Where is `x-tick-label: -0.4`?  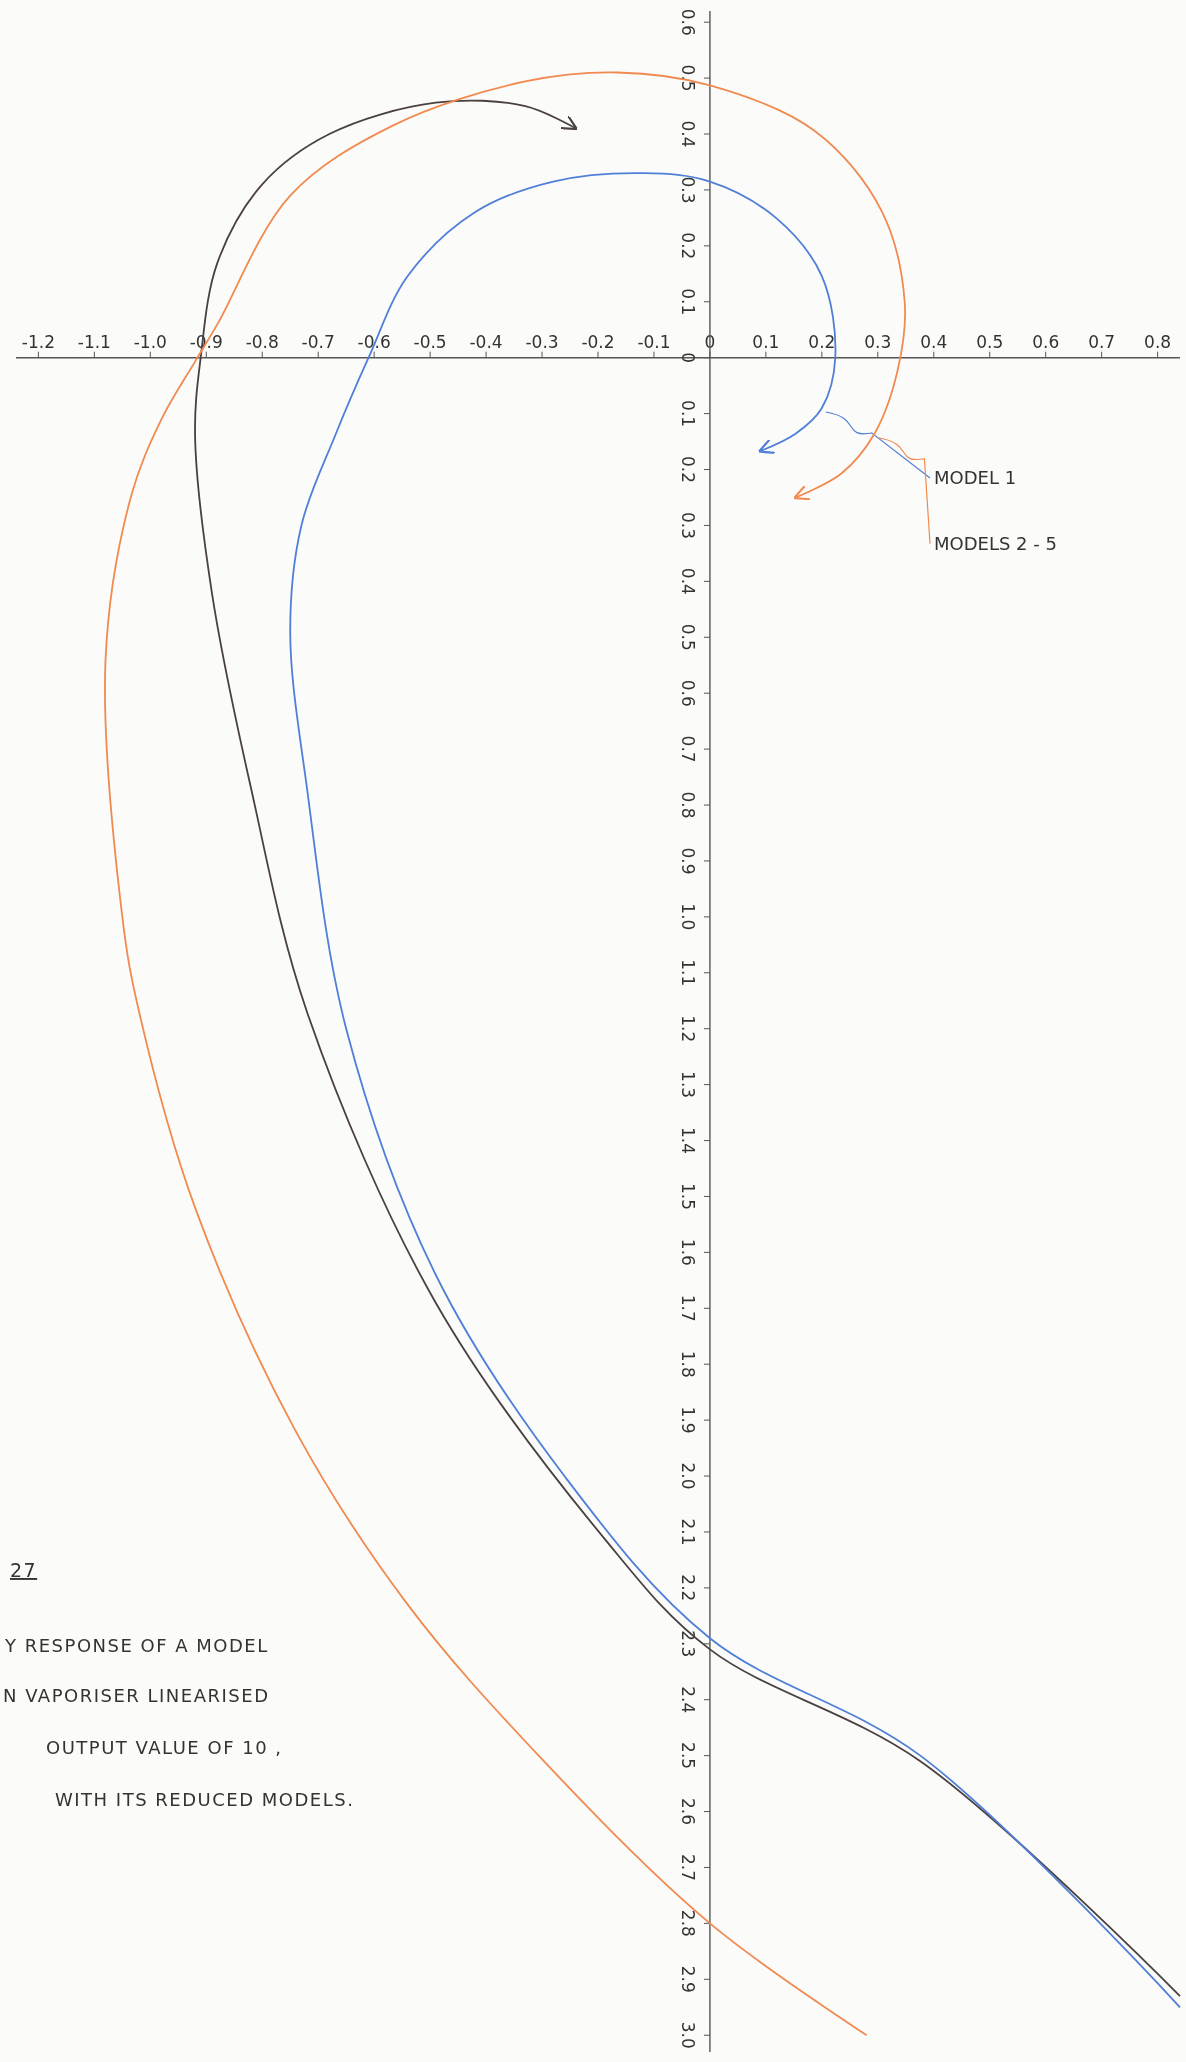
x-tick-label: -0.4 is located at coordinates (486, 341).